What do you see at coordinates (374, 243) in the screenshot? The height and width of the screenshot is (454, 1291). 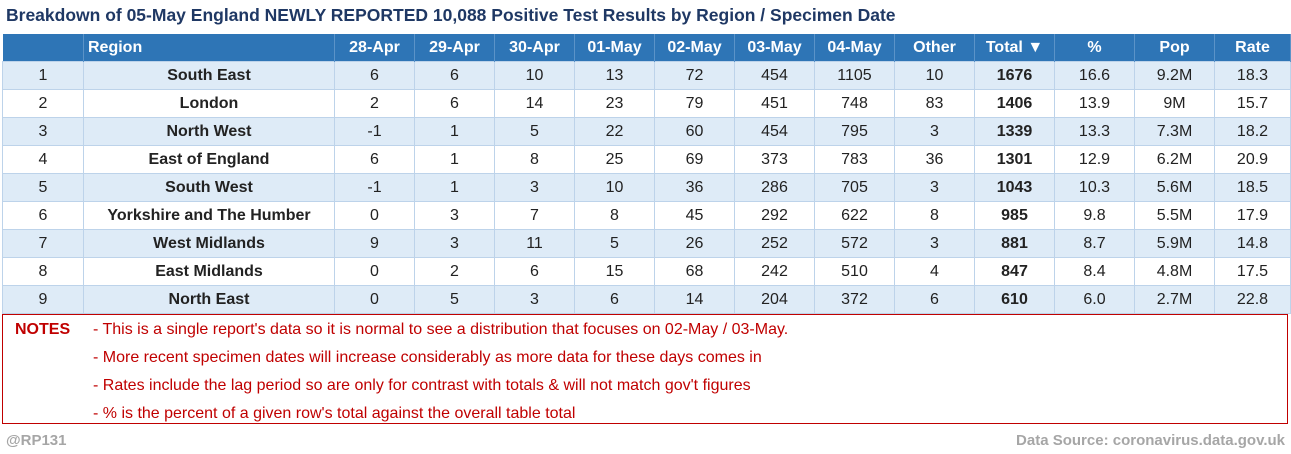 I see `date-value-cell: 9` at bounding box center [374, 243].